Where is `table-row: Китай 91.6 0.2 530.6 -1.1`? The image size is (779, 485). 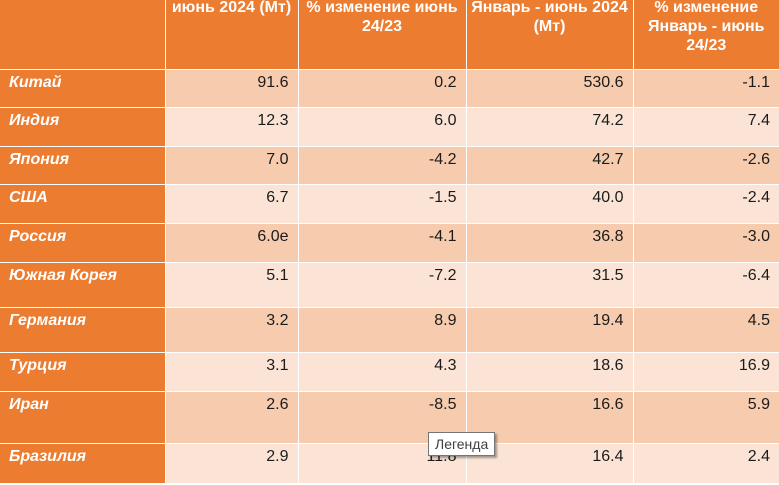 table-row: Китай 91.6 0.2 530.6 -1.1 is located at coordinates (389, 87).